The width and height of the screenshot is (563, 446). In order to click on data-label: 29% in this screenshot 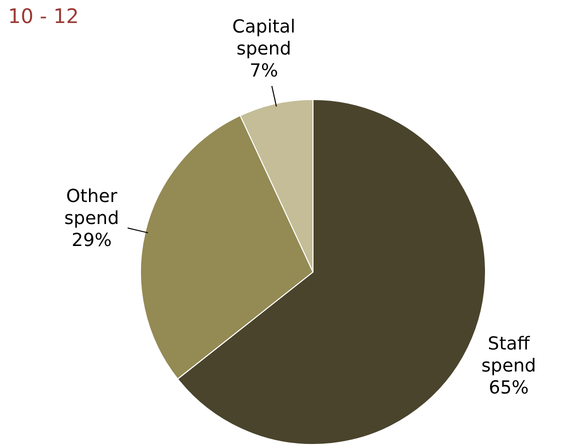, I will do `click(92, 241)`.